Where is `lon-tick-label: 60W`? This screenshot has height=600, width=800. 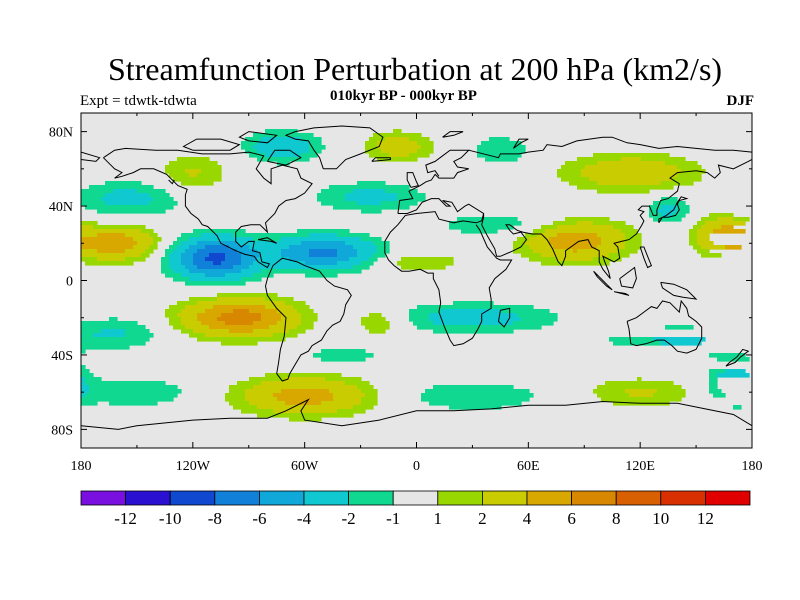 lon-tick-label: 60W is located at coordinates (305, 466).